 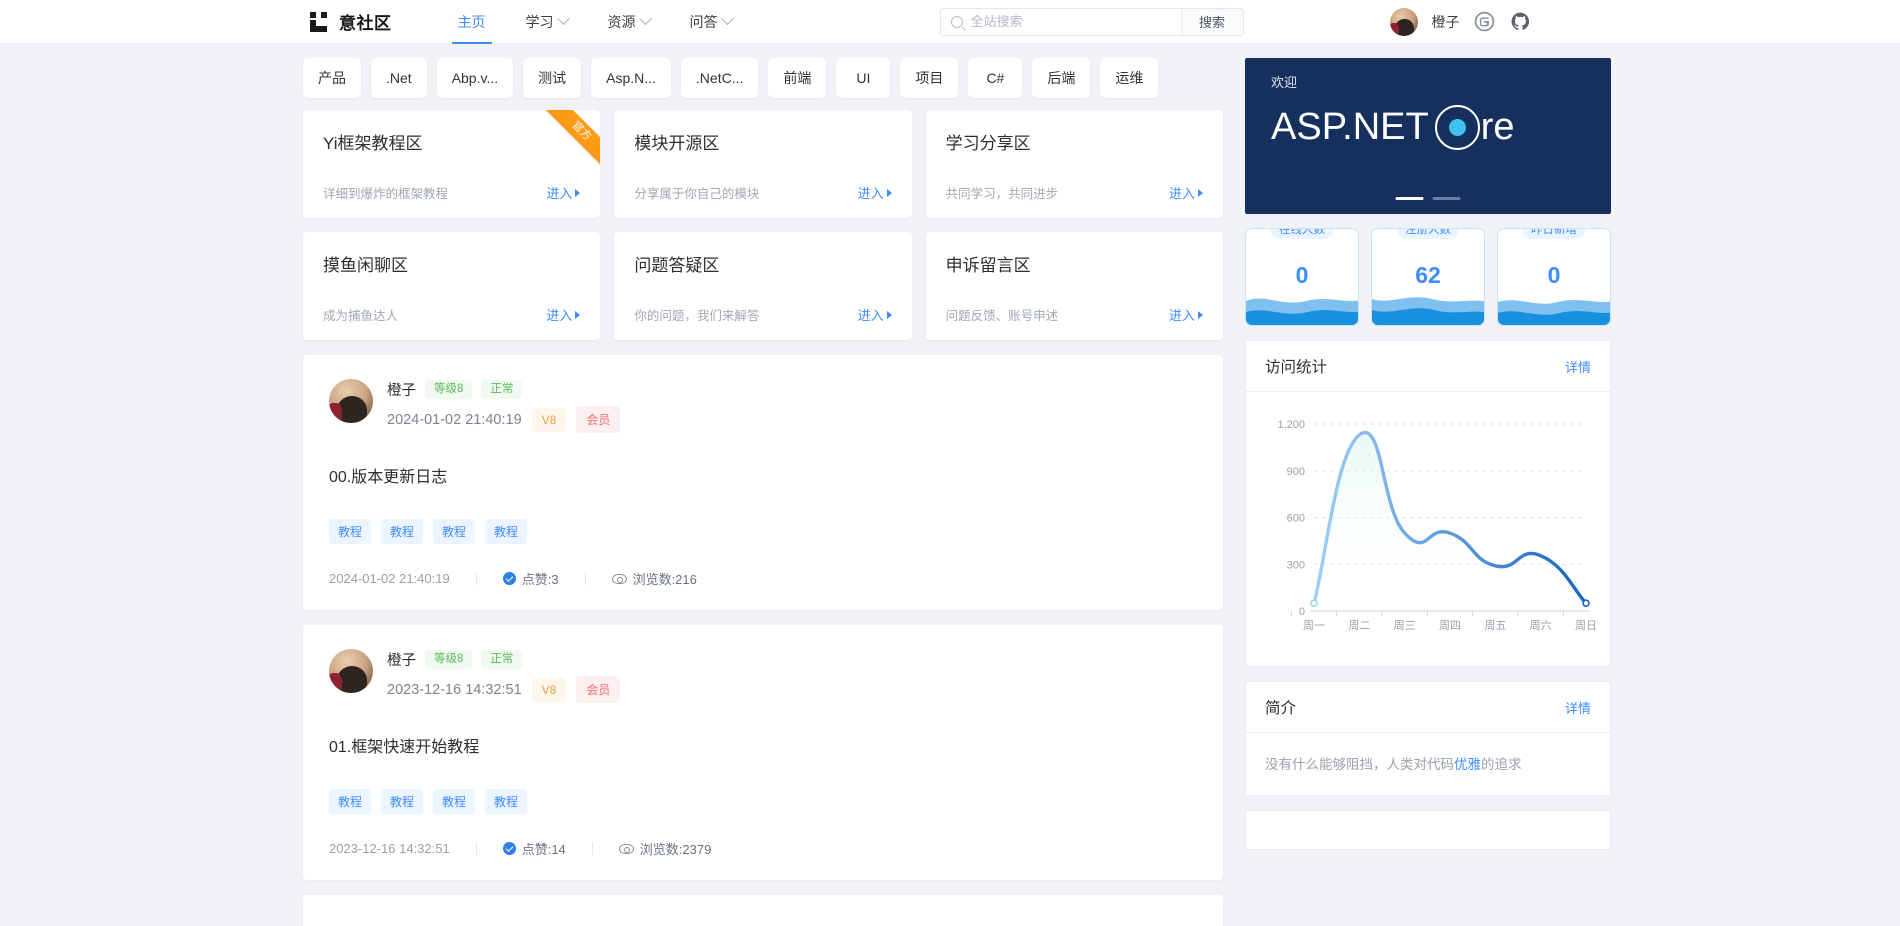 What do you see at coordinates (763, 225) in the screenshot?
I see `category-grid: 官方 Yi框架教程区 详细到爆炸的框架教程 进入 模块开源区 分享属于你自己` at bounding box center [763, 225].